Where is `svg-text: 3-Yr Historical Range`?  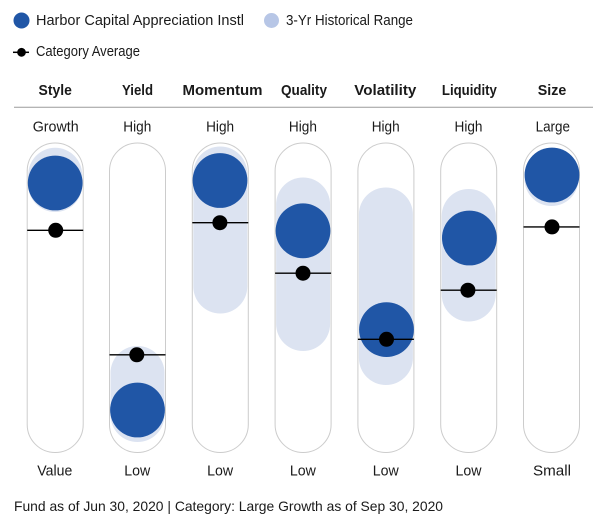 svg-text: 3-Yr Historical Range is located at coordinates (349, 20).